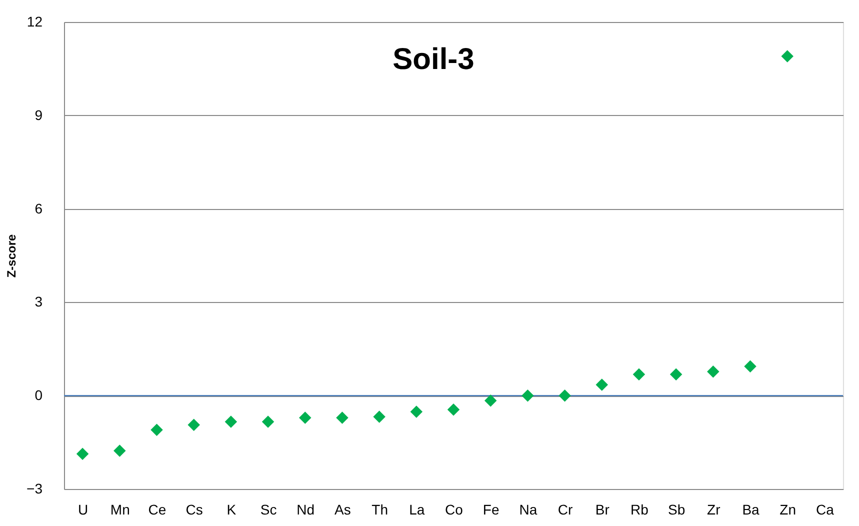 This screenshot has height=526, width=859. I want to click on x-tick-label: As, so click(342, 510).